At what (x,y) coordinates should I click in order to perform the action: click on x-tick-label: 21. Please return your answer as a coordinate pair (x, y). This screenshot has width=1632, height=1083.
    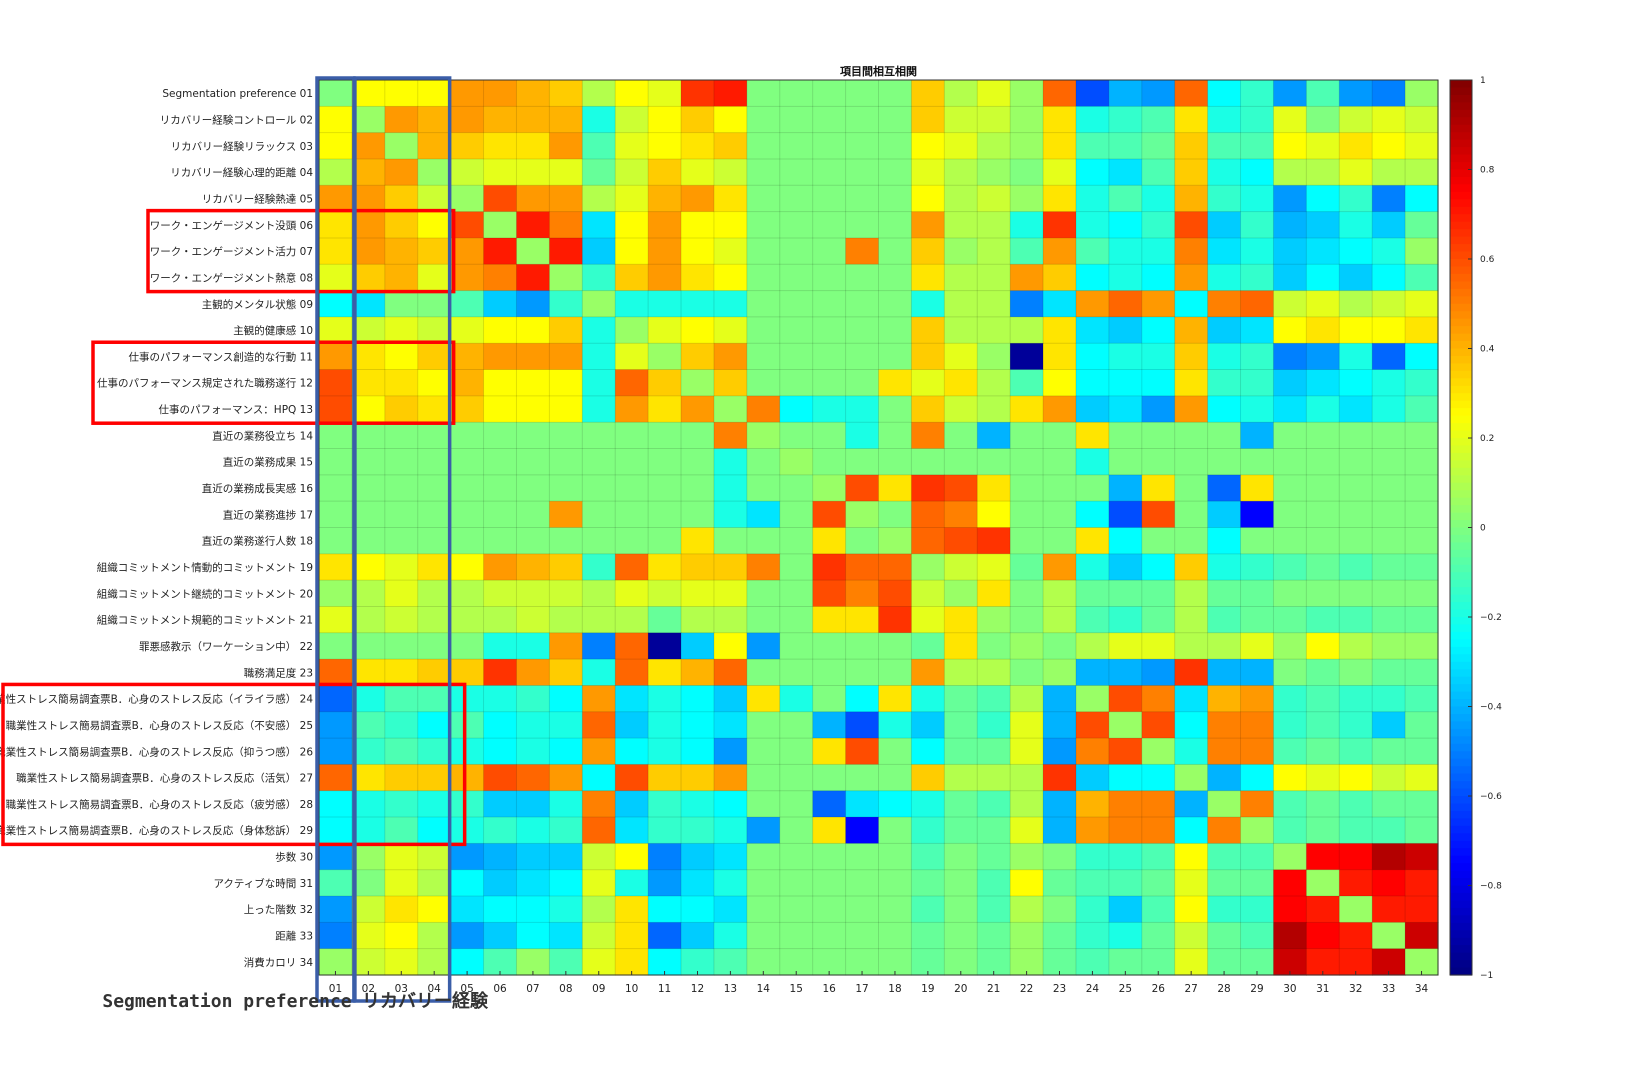
    Looking at the image, I should click on (993, 989).